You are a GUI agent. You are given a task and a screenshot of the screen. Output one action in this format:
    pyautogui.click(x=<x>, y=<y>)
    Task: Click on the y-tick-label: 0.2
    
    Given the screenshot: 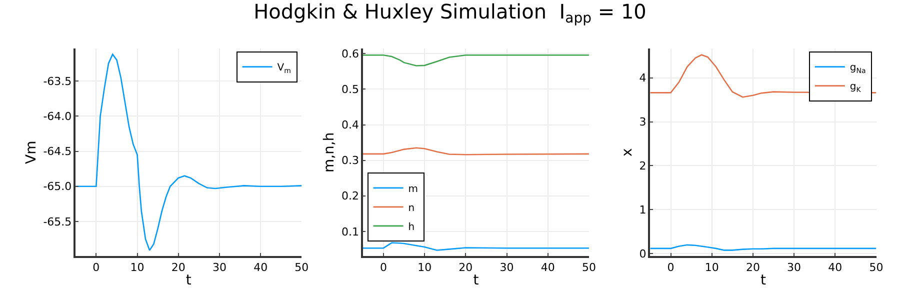 What is the action you would take?
    pyautogui.click(x=350, y=196)
    